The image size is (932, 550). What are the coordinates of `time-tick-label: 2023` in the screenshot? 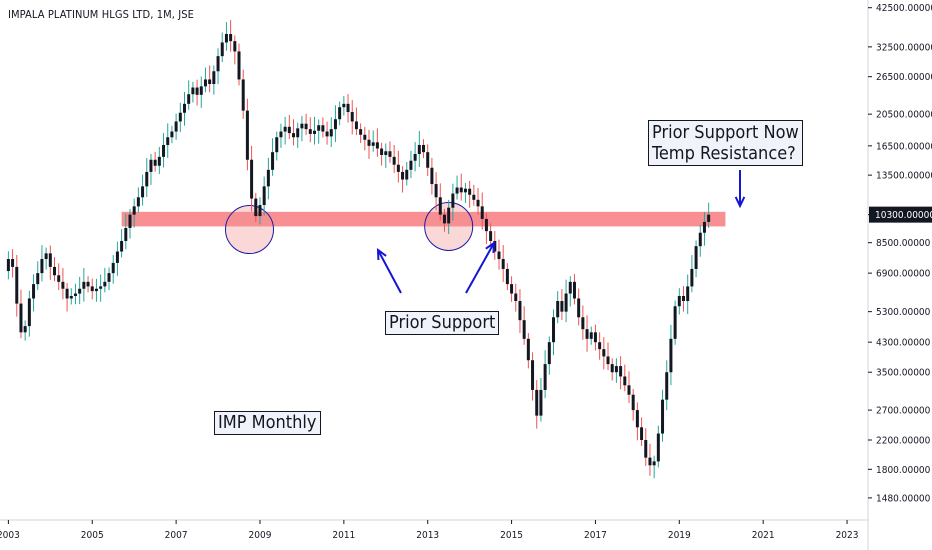 It's located at (847, 535).